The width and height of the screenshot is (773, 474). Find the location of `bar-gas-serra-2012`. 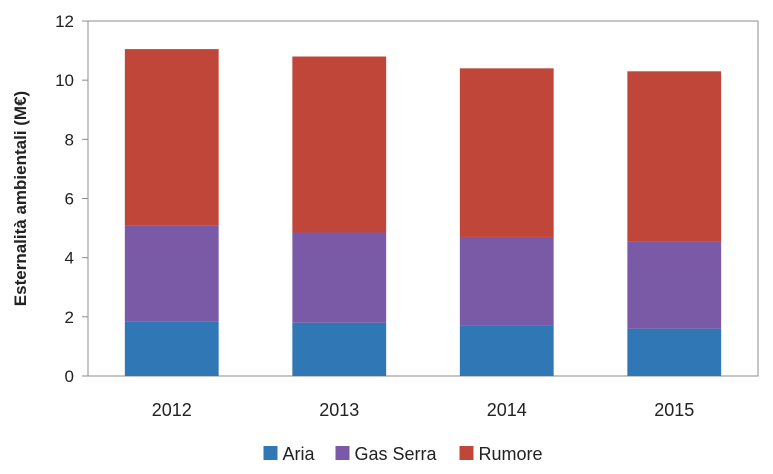

bar-gas-serra-2012 is located at coordinates (171, 273).